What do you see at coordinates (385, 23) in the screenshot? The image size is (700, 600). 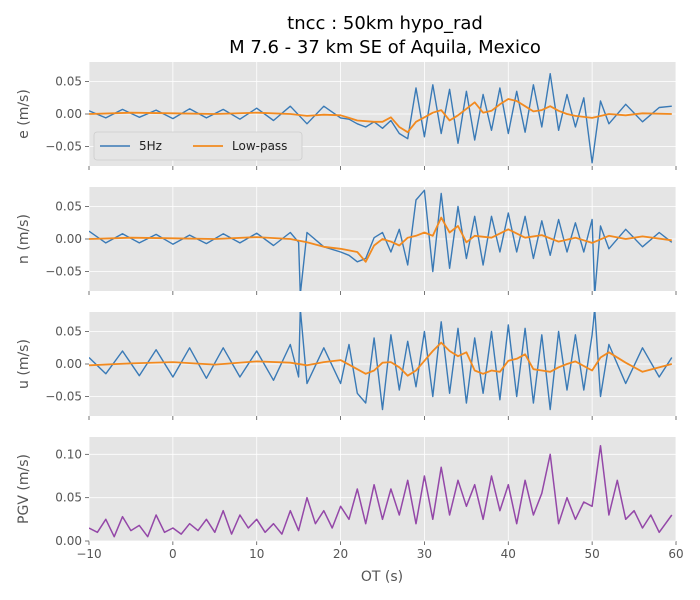 I see `chart-title-line1: tncc : 50km hypo_rad` at bounding box center [385, 23].